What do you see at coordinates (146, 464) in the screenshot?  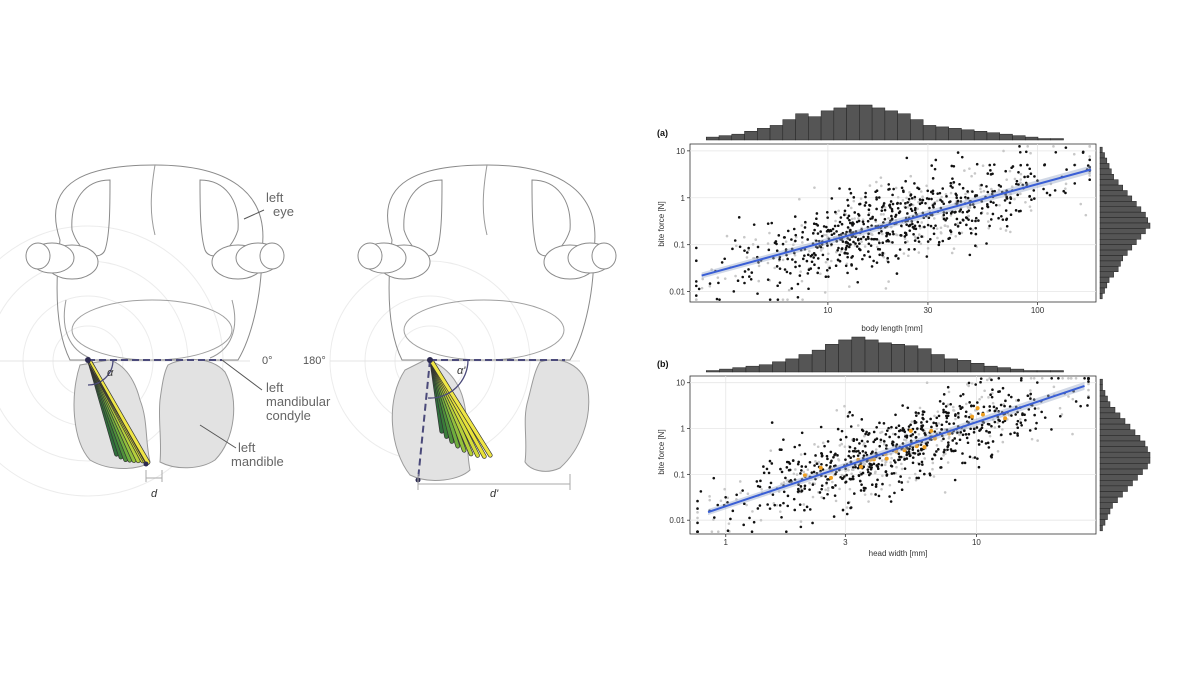 I see `tip-point-left` at bounding box center [146, 464].